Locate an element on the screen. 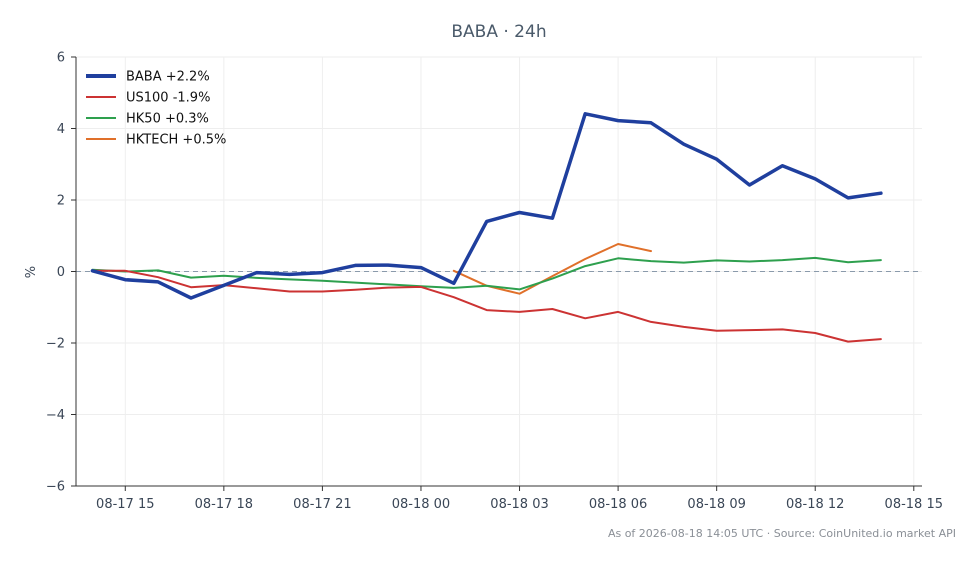  x-tick-label: 08-17 18 is located at coordinates (224, 504).